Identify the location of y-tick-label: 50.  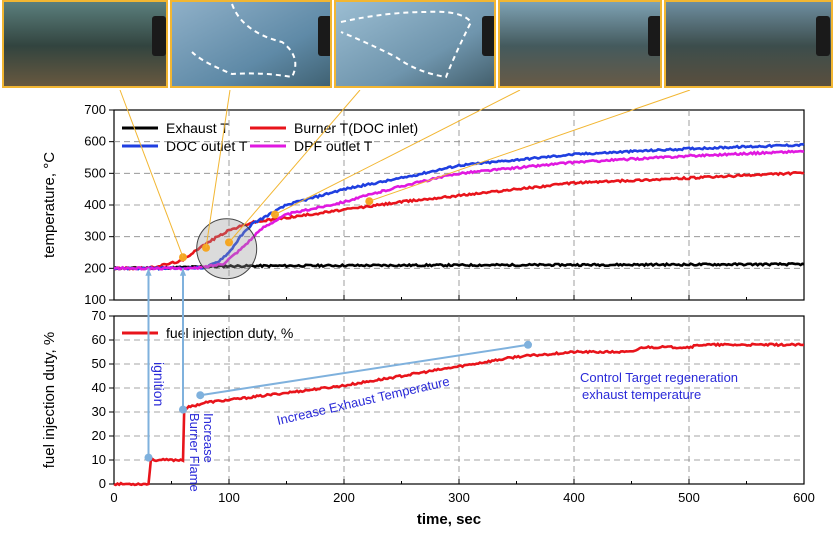
(99, 363).